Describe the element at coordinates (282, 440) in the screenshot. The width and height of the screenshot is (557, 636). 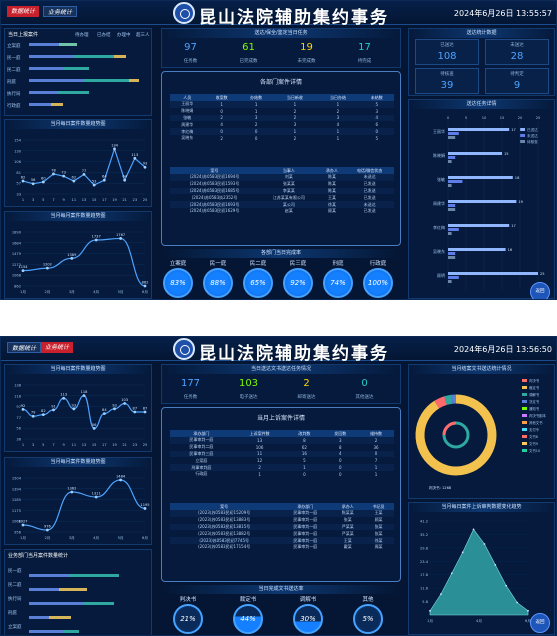
I see `table-row: 民事审判一庭 13 8 3 2` at that location.